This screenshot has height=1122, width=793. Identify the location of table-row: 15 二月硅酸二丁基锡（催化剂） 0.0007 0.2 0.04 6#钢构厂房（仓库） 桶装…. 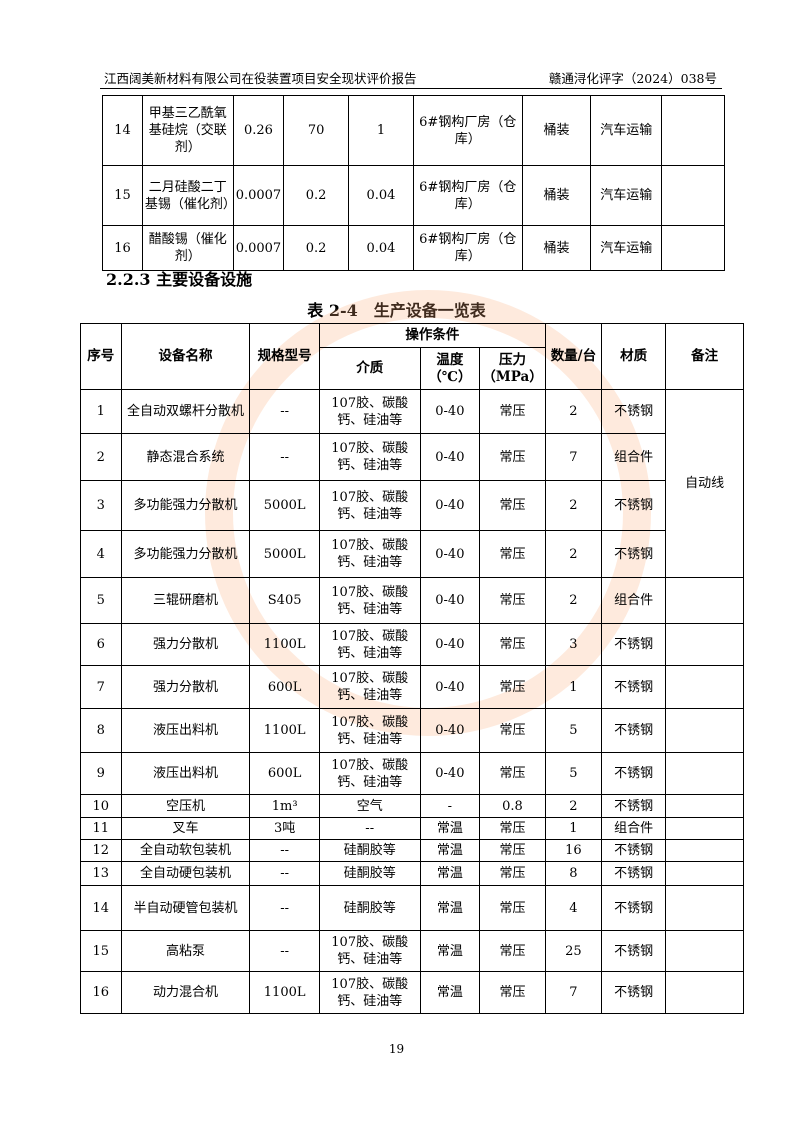
(413, 195).